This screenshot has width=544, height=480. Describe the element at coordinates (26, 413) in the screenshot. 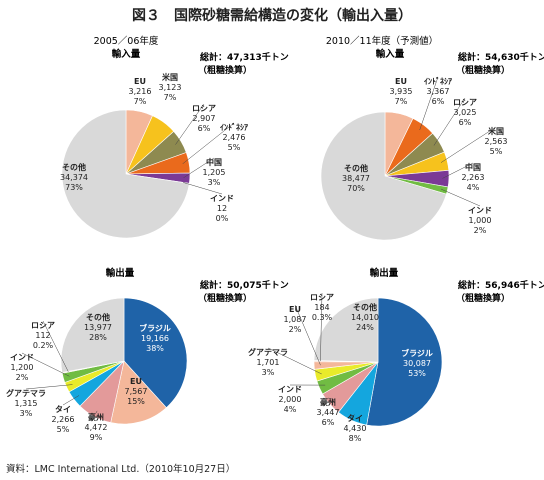

I see `slice-percent: 3%` at that location.